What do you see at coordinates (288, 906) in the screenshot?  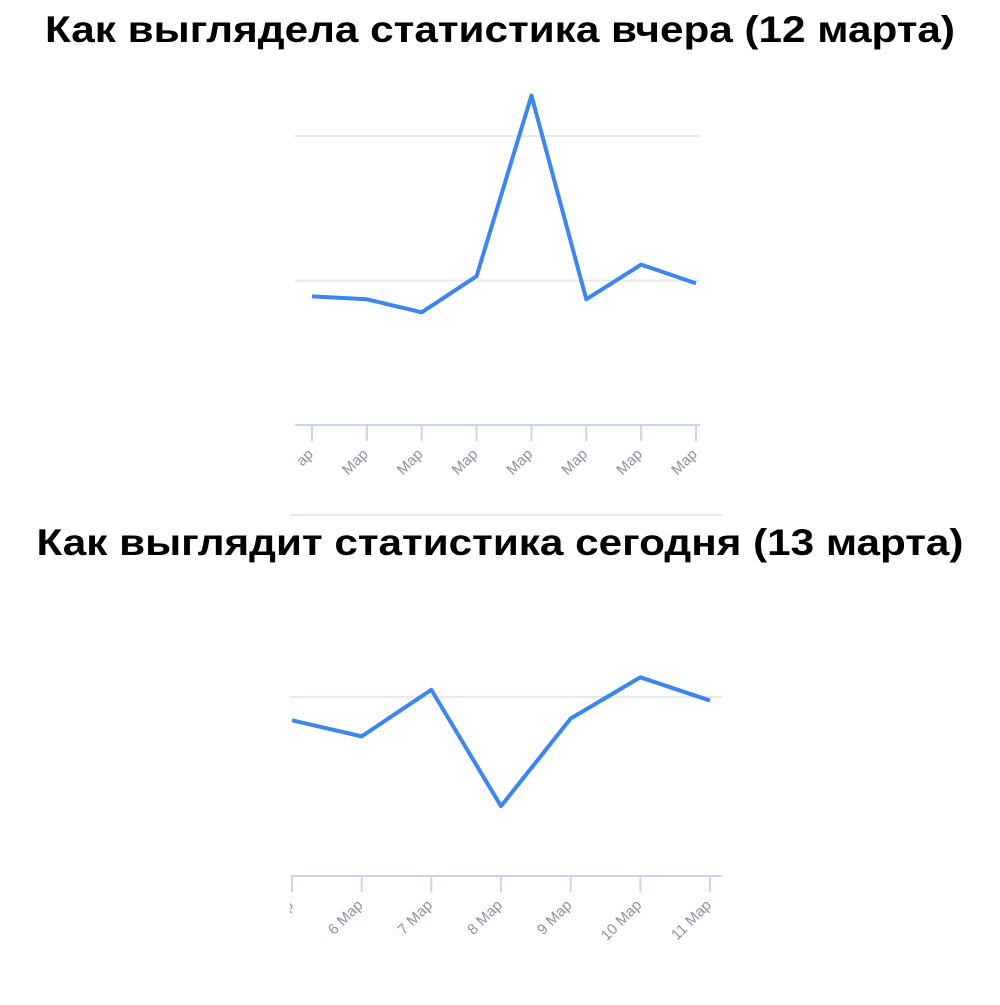 I see `x-tick-label: р` at bounding box center [288, 906].